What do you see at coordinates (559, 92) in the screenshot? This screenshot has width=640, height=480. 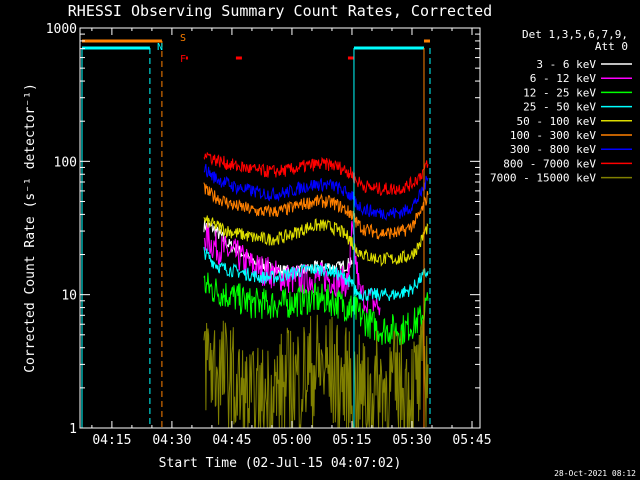 I see `legend-label-12-25-kev: 12 - 25 keV` at bounding box center [559, 92].